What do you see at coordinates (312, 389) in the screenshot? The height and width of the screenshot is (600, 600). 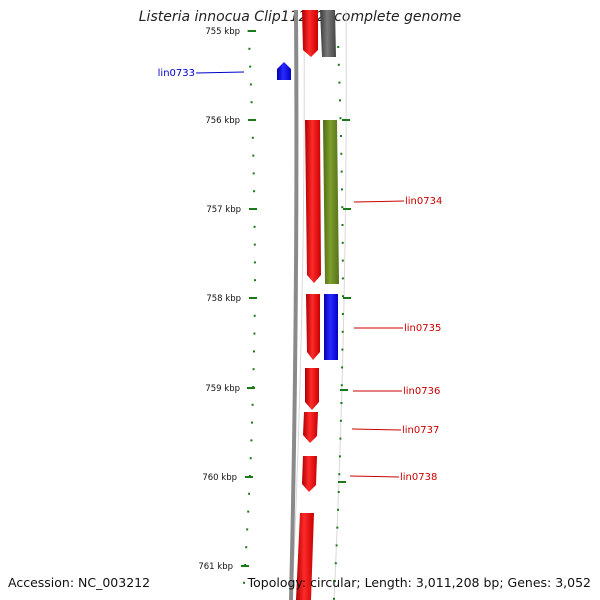 I see `cds-feature-lin0736` at bounding box center [312, 389].